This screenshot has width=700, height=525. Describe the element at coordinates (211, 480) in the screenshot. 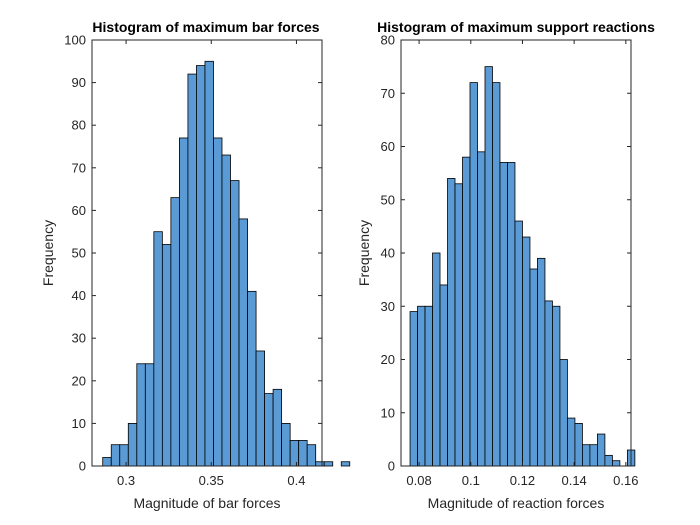

I see `x-tick-label: 0.35` at that location.